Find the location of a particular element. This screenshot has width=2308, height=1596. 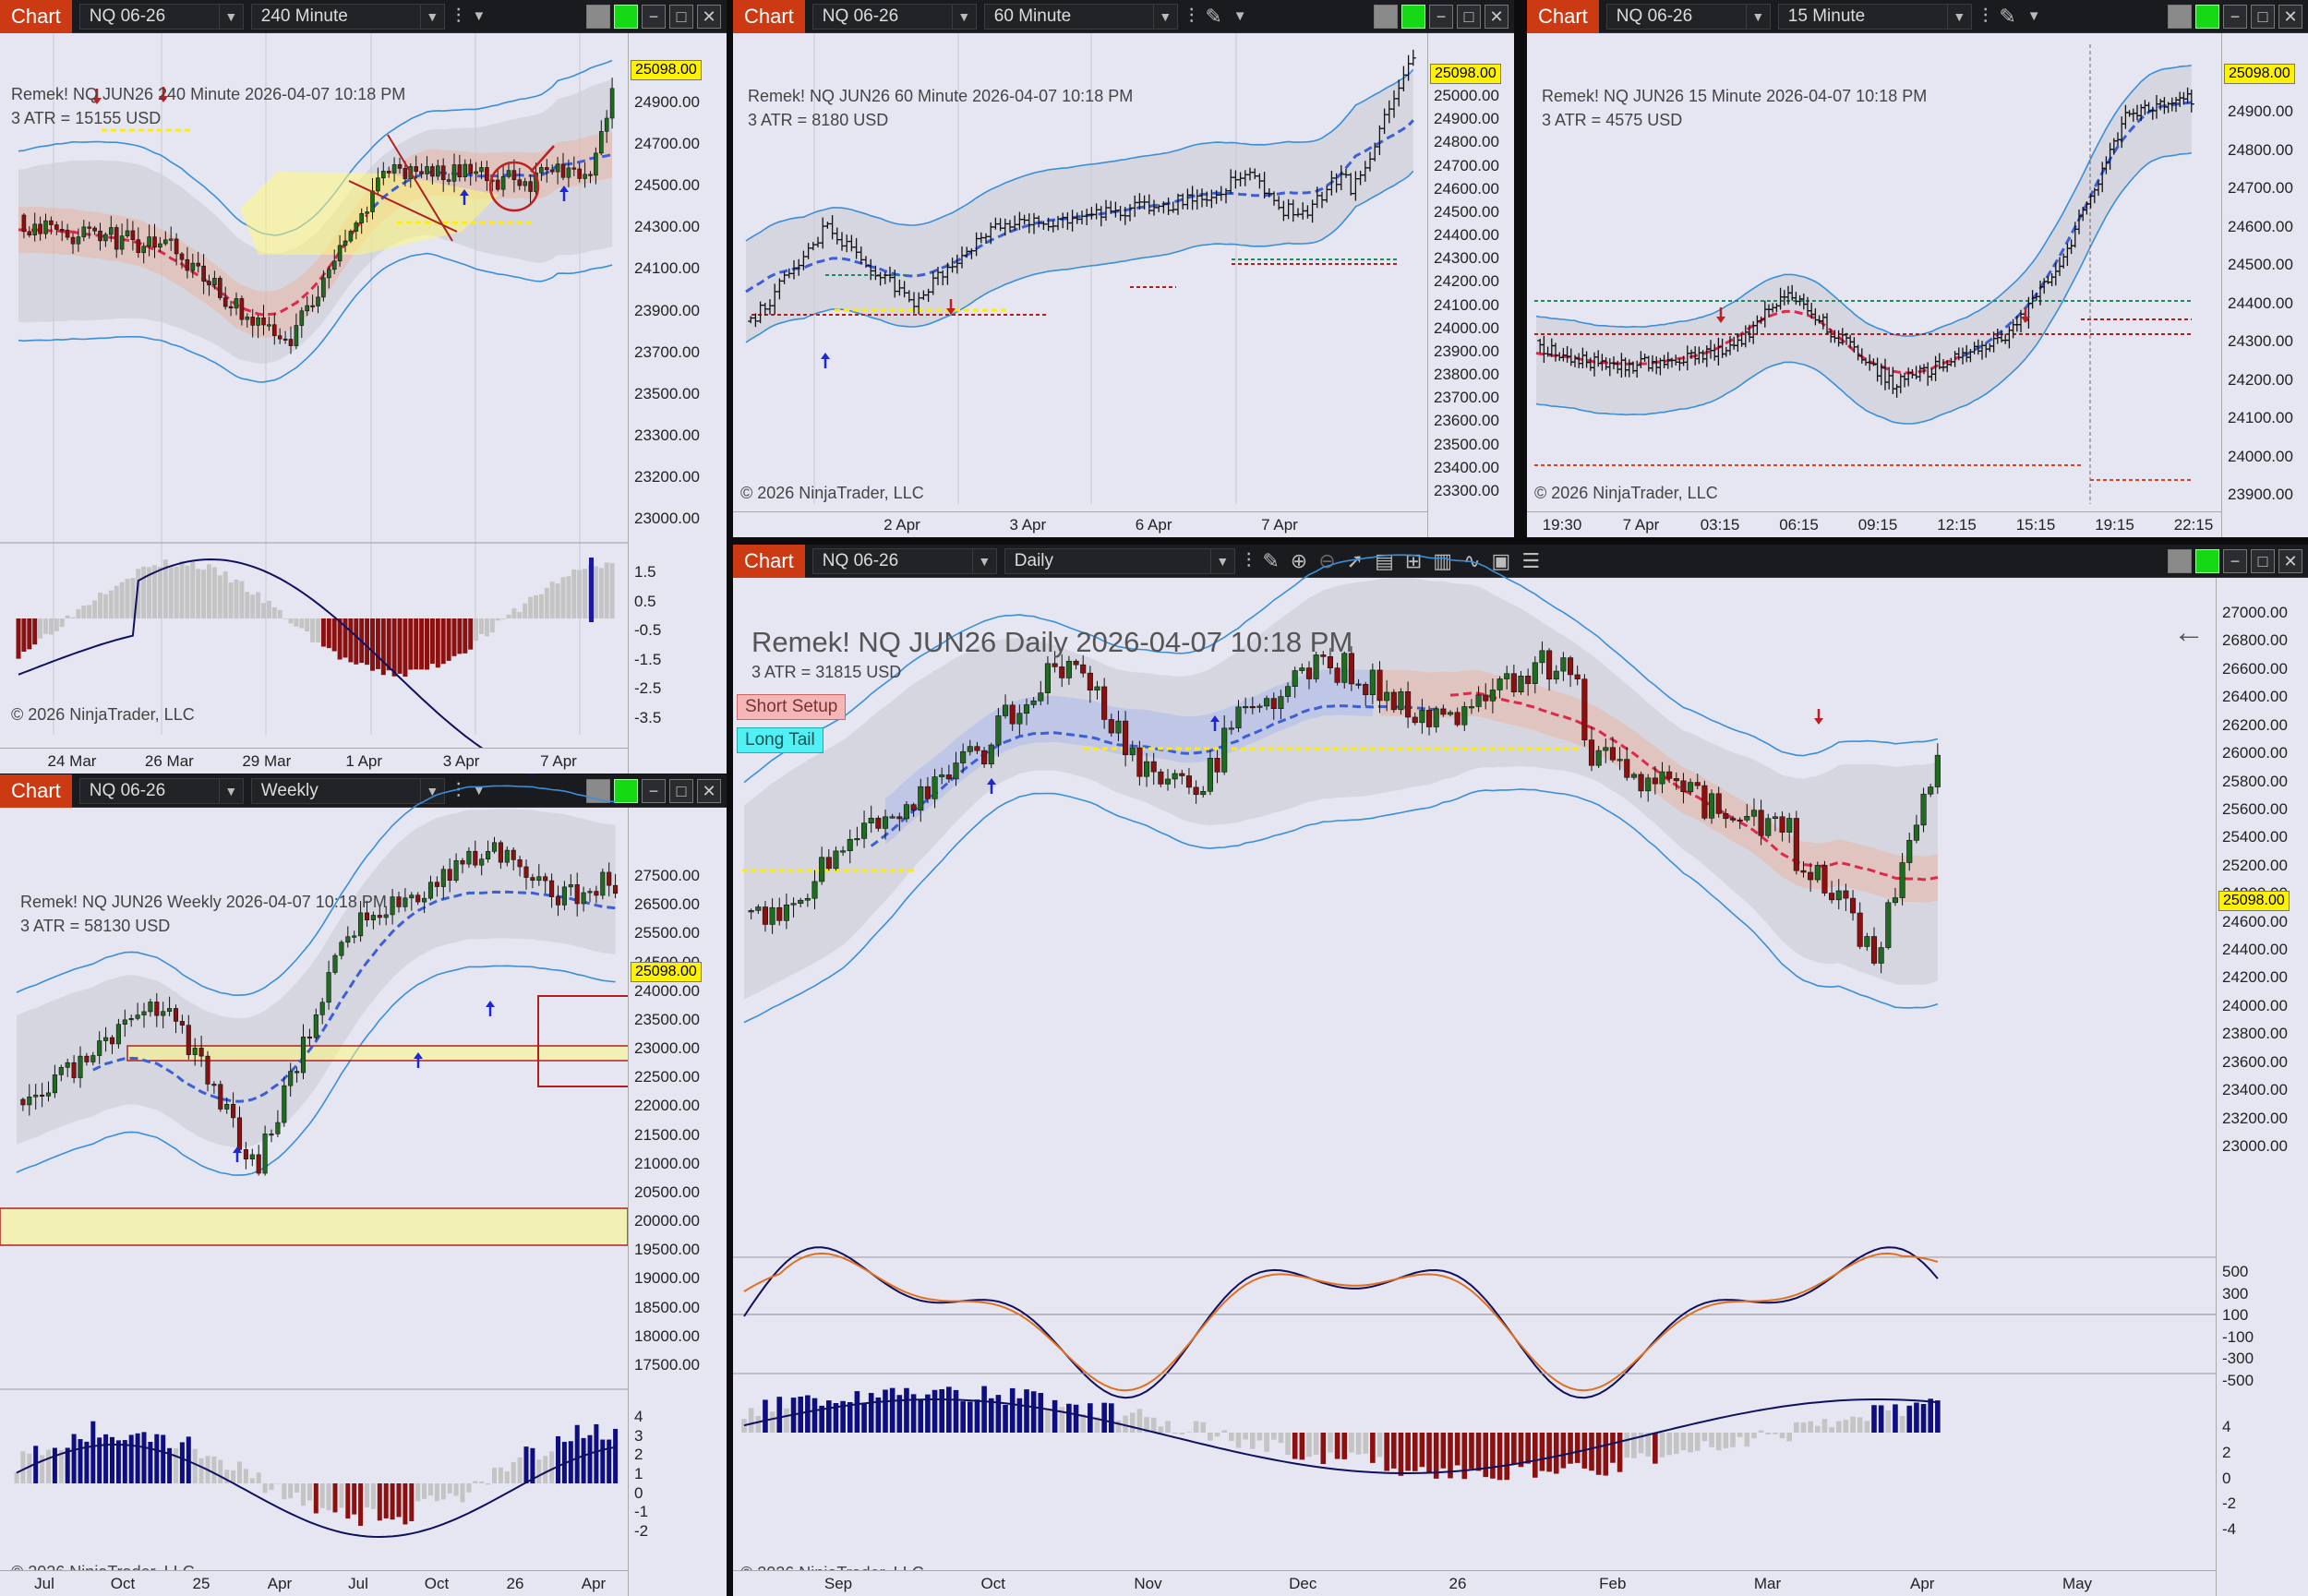

properties-icon: ☰ is located at coordinates (1531, 560).